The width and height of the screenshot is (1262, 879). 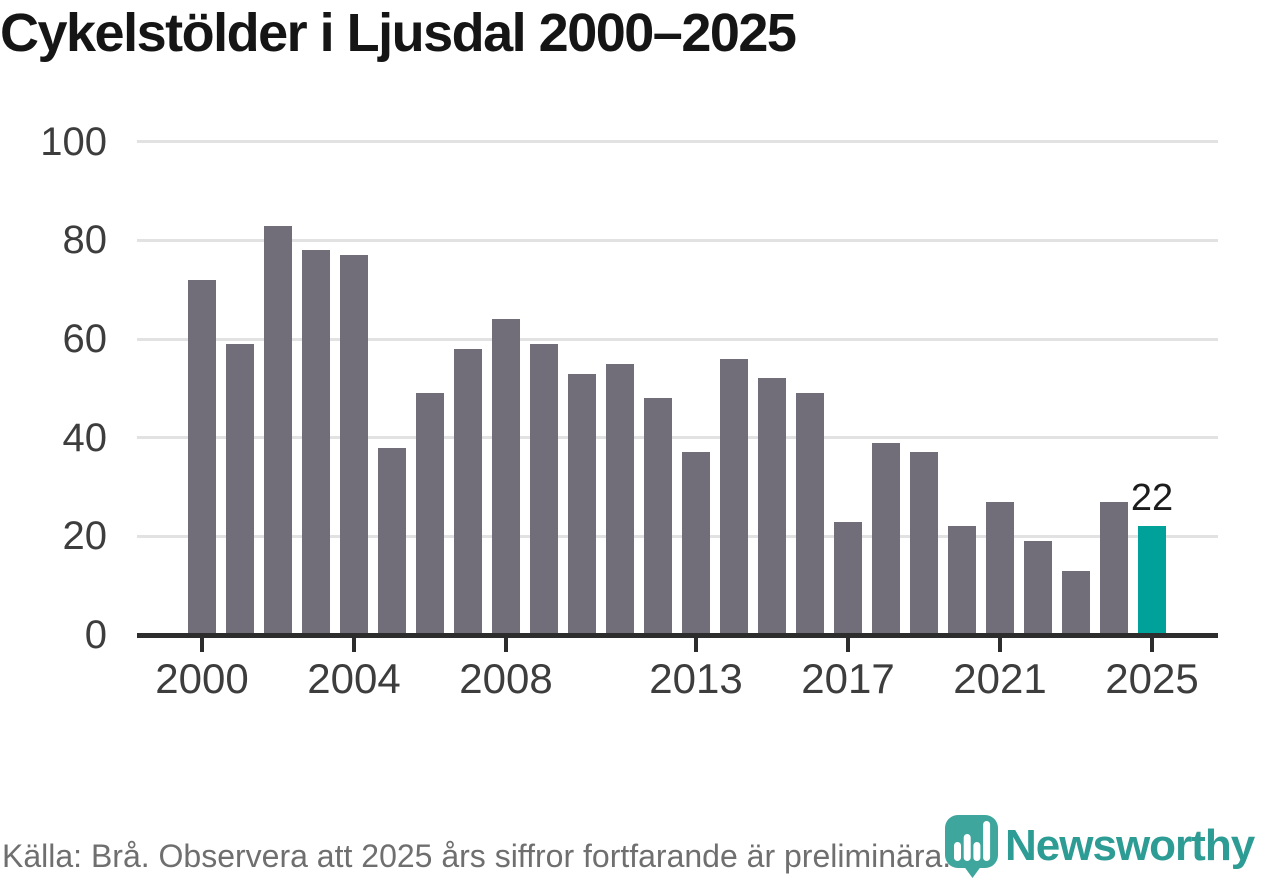 What do you see at coordinates (696, 678) in the screenshot?
I see `x-tick-label-2013: 2013` at bounding box center [696, 678].